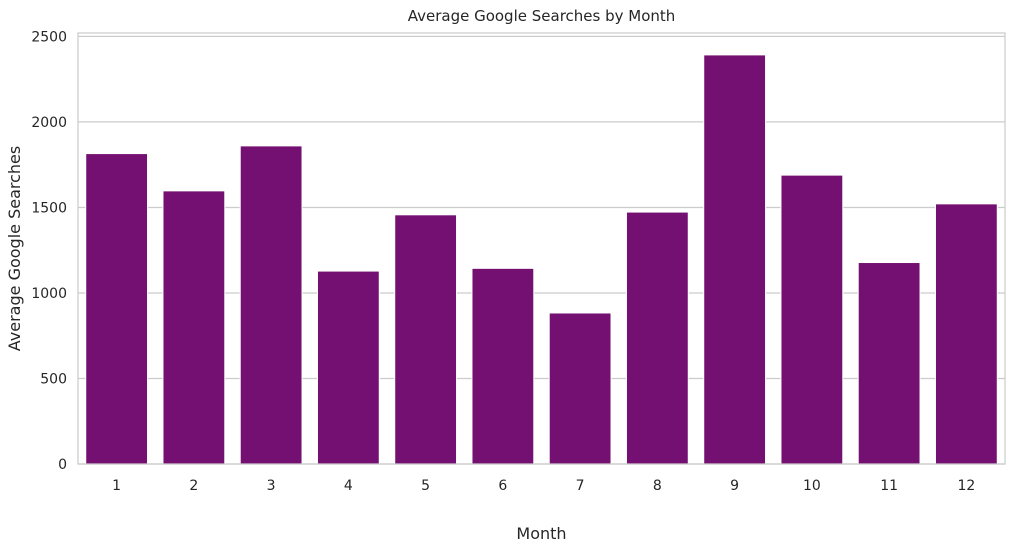  What do you see at coordinates (966, 486) in the screenshot?
I see `x-tick-label: 12` at bounding box center [966, 486].